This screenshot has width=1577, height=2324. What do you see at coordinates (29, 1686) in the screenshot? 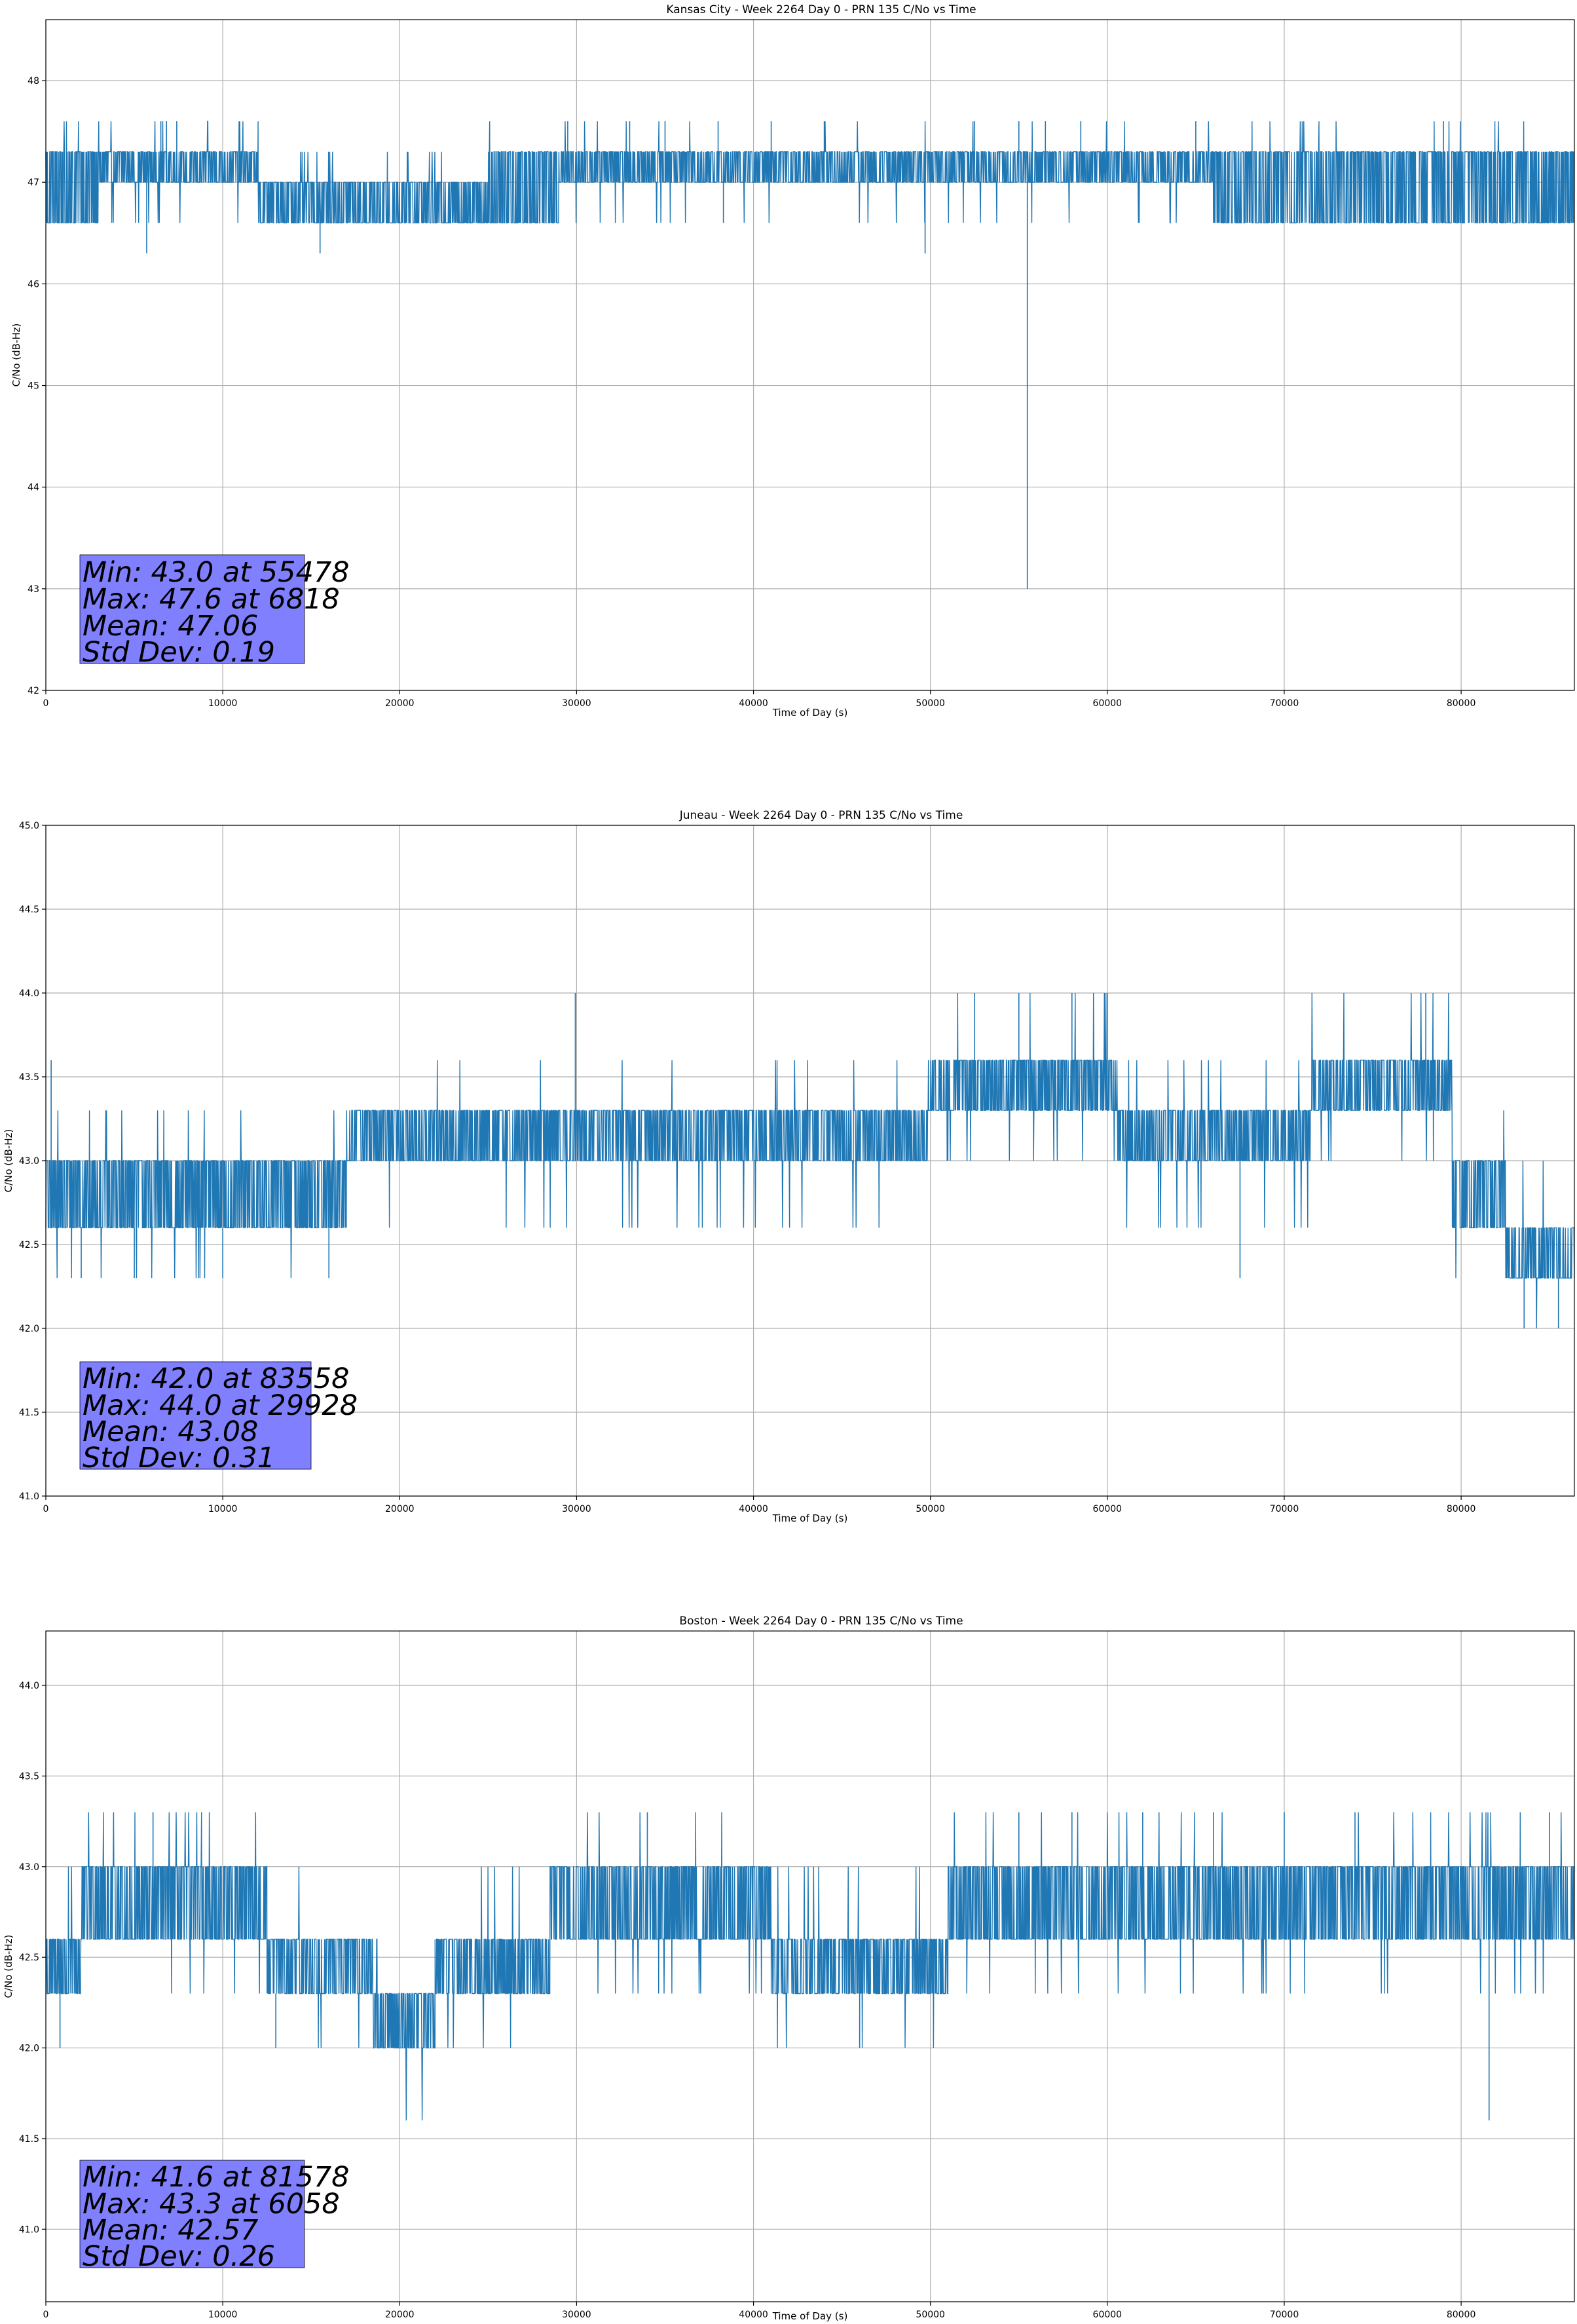
I see `boston-y-tick-label: 44.0` at bounding box center [29, 1686].